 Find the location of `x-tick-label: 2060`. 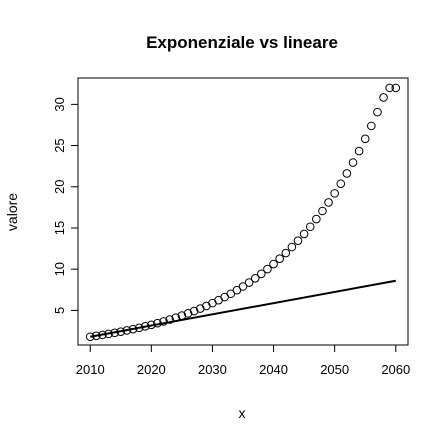

x-tick-label: 2060 is located at coordinates (395, 369).